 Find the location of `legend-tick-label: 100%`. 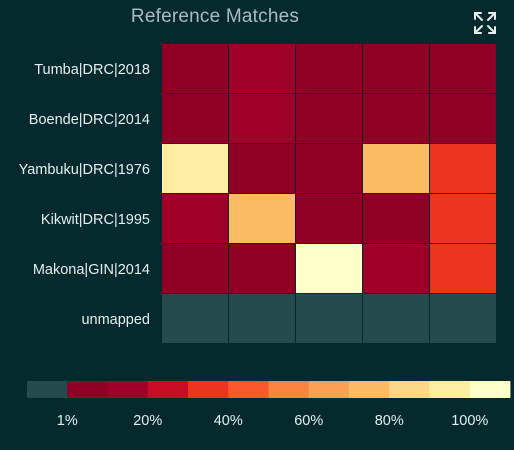

legend-tick-label: 100% is located at coordinates (469, 421).